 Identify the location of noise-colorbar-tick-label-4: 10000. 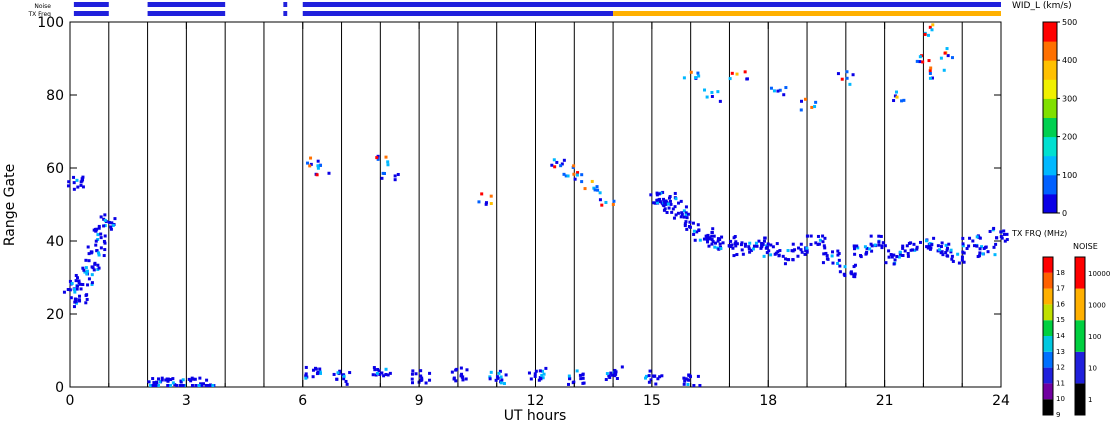
(1099, 274).